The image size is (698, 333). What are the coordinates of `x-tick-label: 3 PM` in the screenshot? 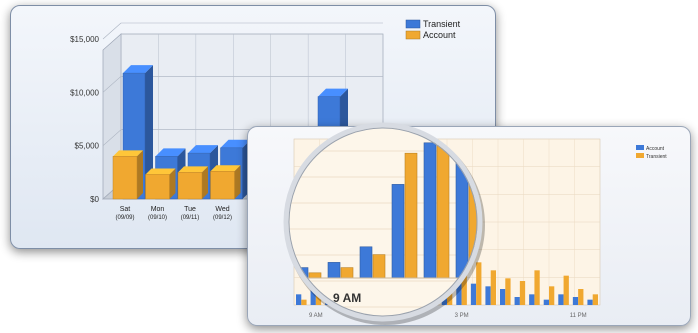 It's located at (462, 316).